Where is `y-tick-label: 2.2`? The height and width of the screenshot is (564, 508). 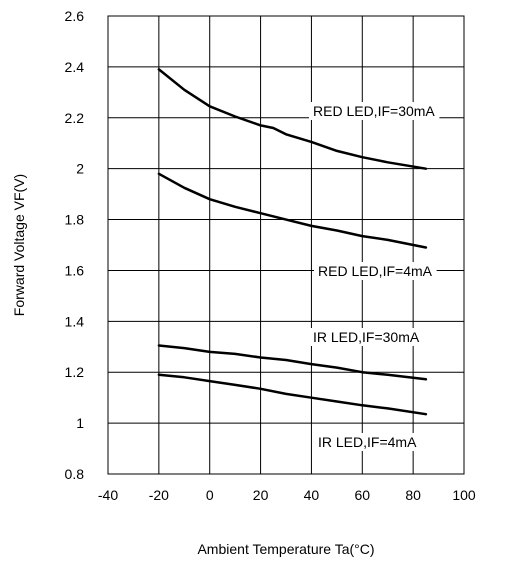 y-tick-label: 2.2 is located at coordinates (75, 118).